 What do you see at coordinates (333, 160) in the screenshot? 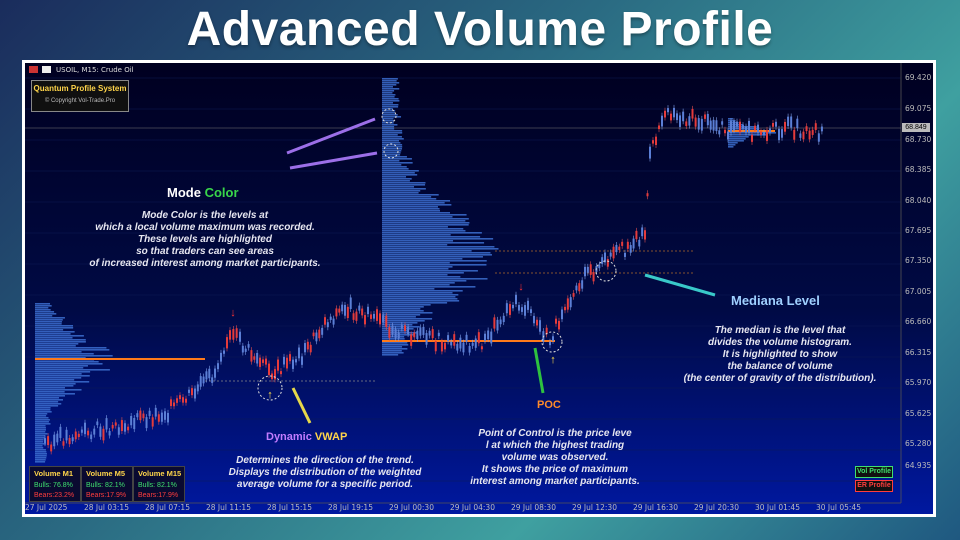
I see `mode-pointer-arrow` at bounding box center [333, 160].